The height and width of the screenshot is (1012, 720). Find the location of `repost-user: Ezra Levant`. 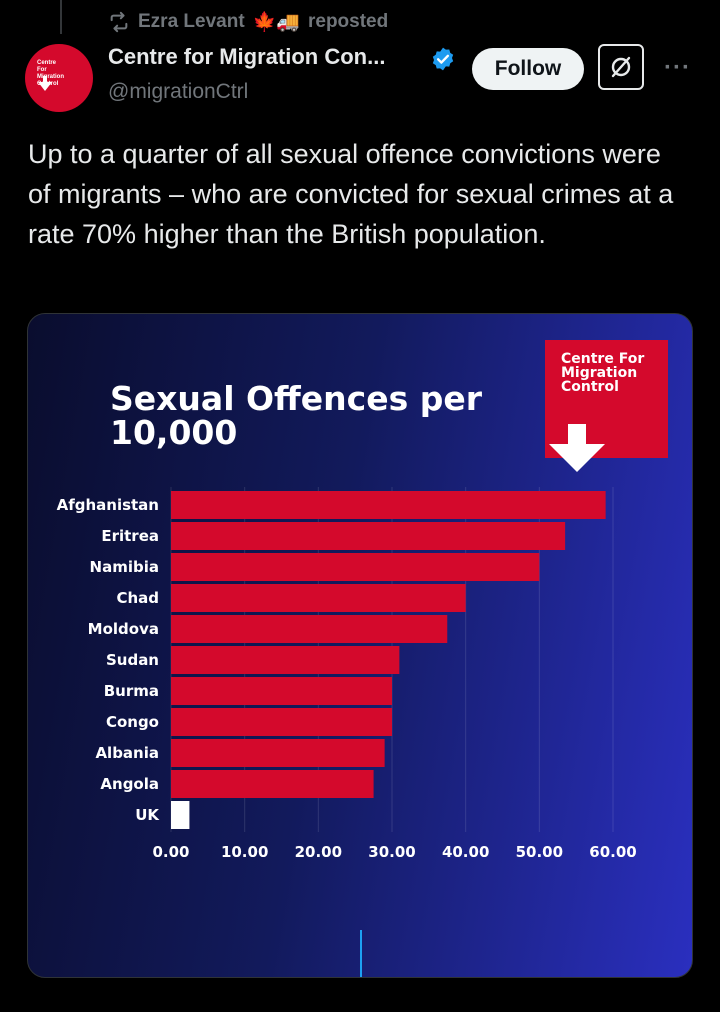

repost-user: Ezra Levant is located at coordinates (191, 21).